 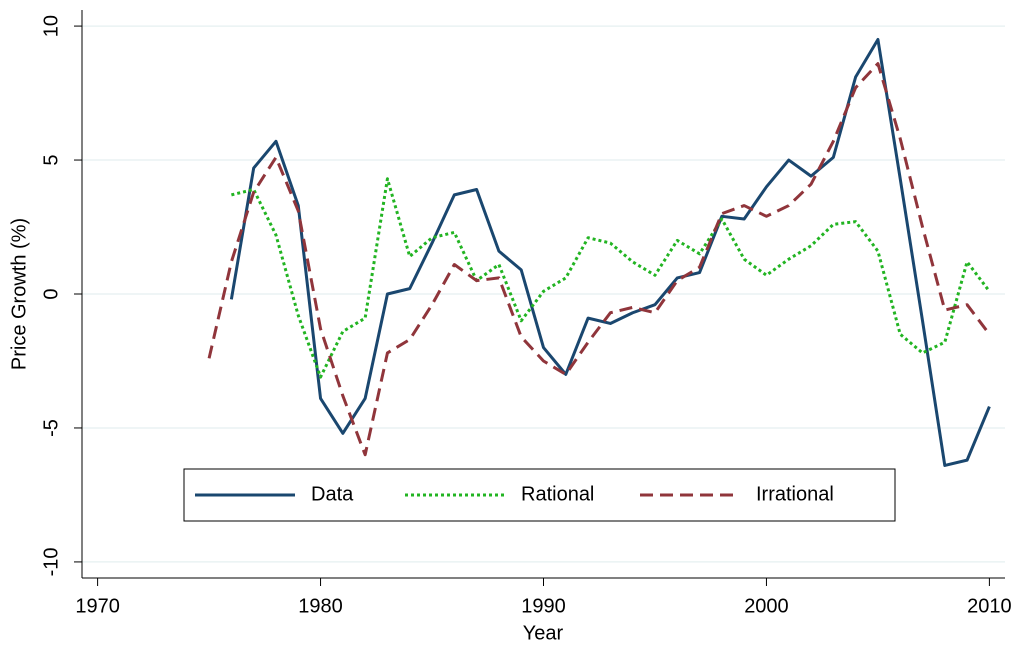 I want to click on legend-box, so click(x=539, y=495).